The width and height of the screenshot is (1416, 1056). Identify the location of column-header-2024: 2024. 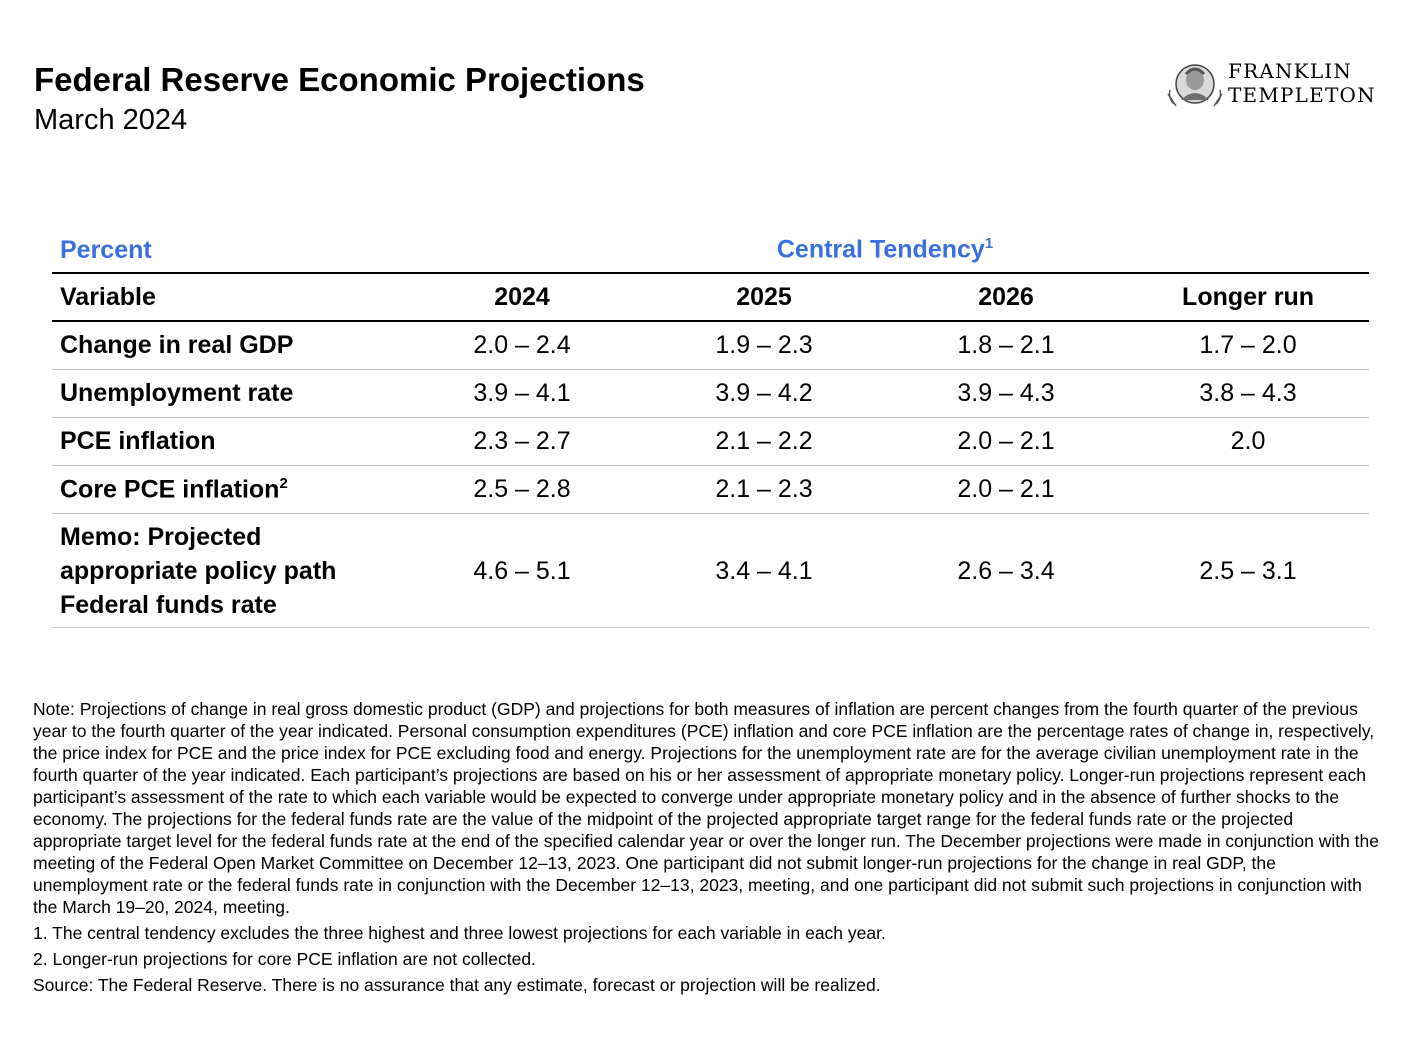
(522, 297).